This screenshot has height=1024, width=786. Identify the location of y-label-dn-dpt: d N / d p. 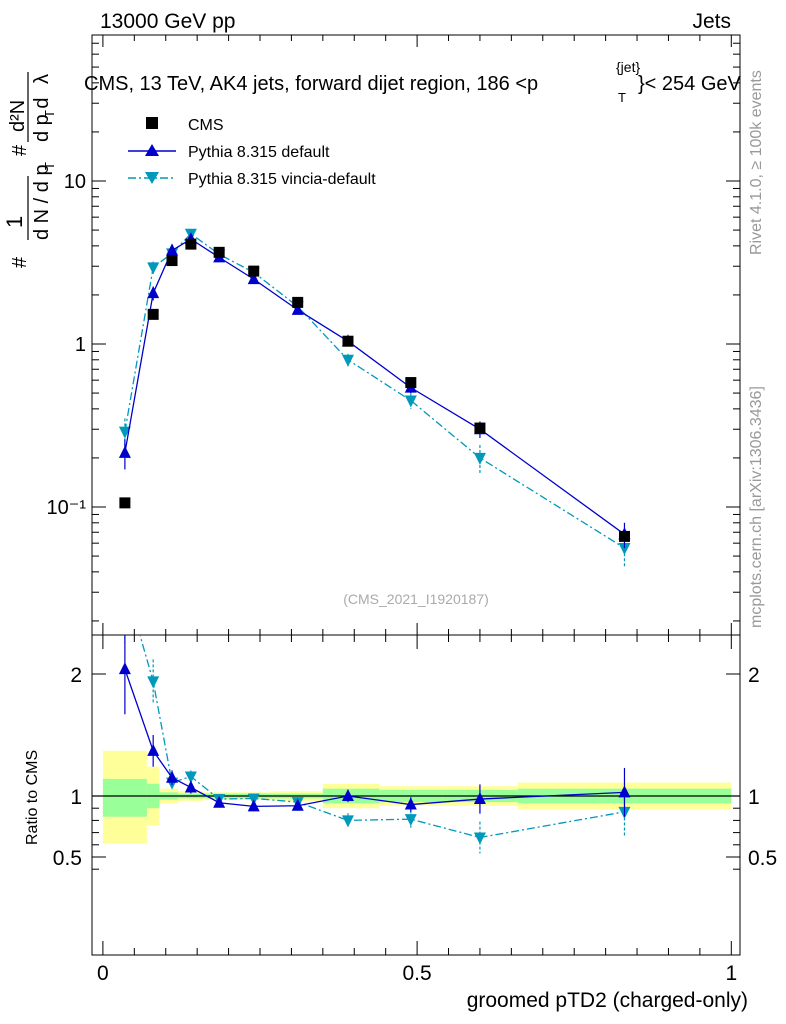
(42, 202).